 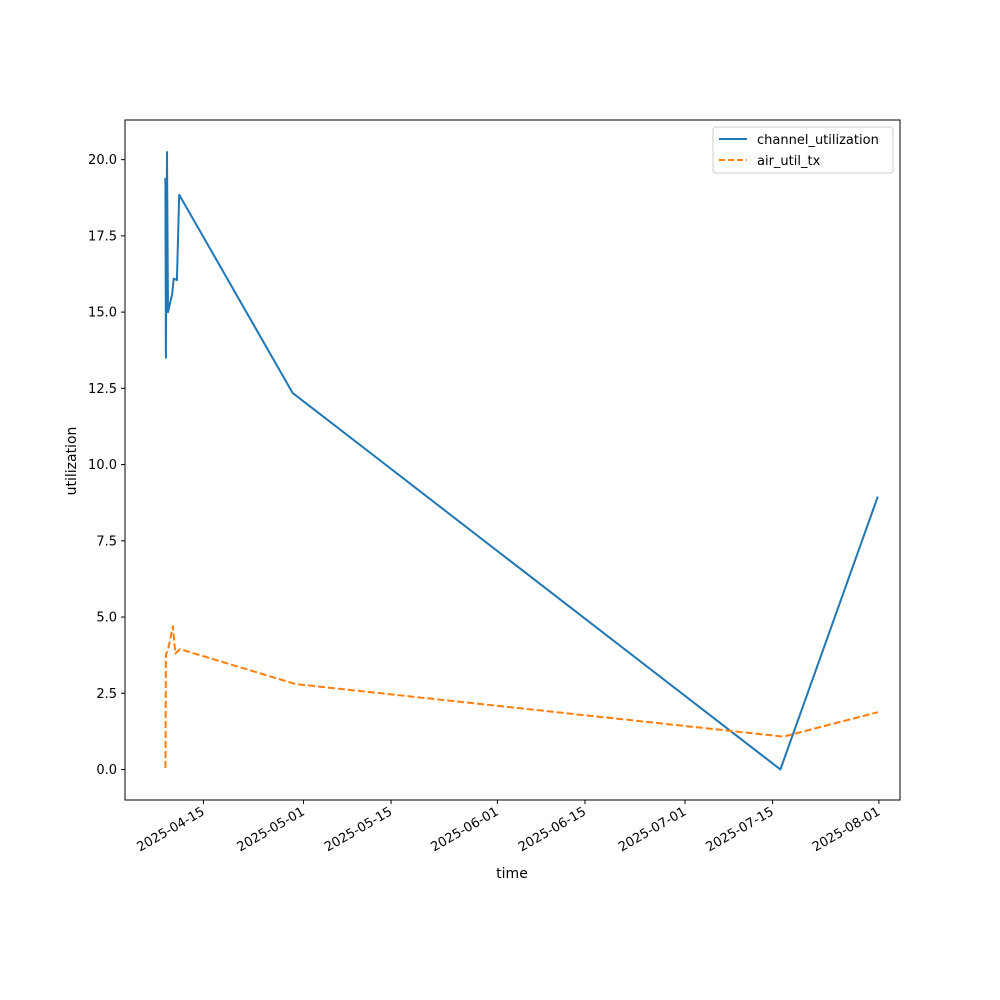 I want to click on y-tick-label: 15.0, so click(x=102, y=313).